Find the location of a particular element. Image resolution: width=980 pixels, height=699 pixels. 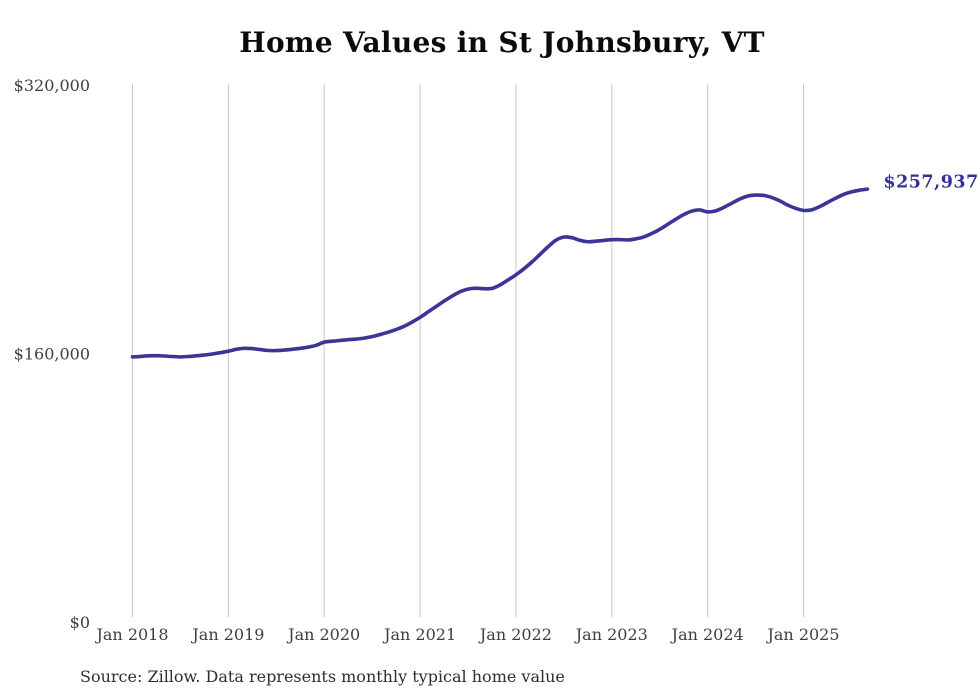

x-axis-label: Jan 2018 is located at coordinates (131, 634).